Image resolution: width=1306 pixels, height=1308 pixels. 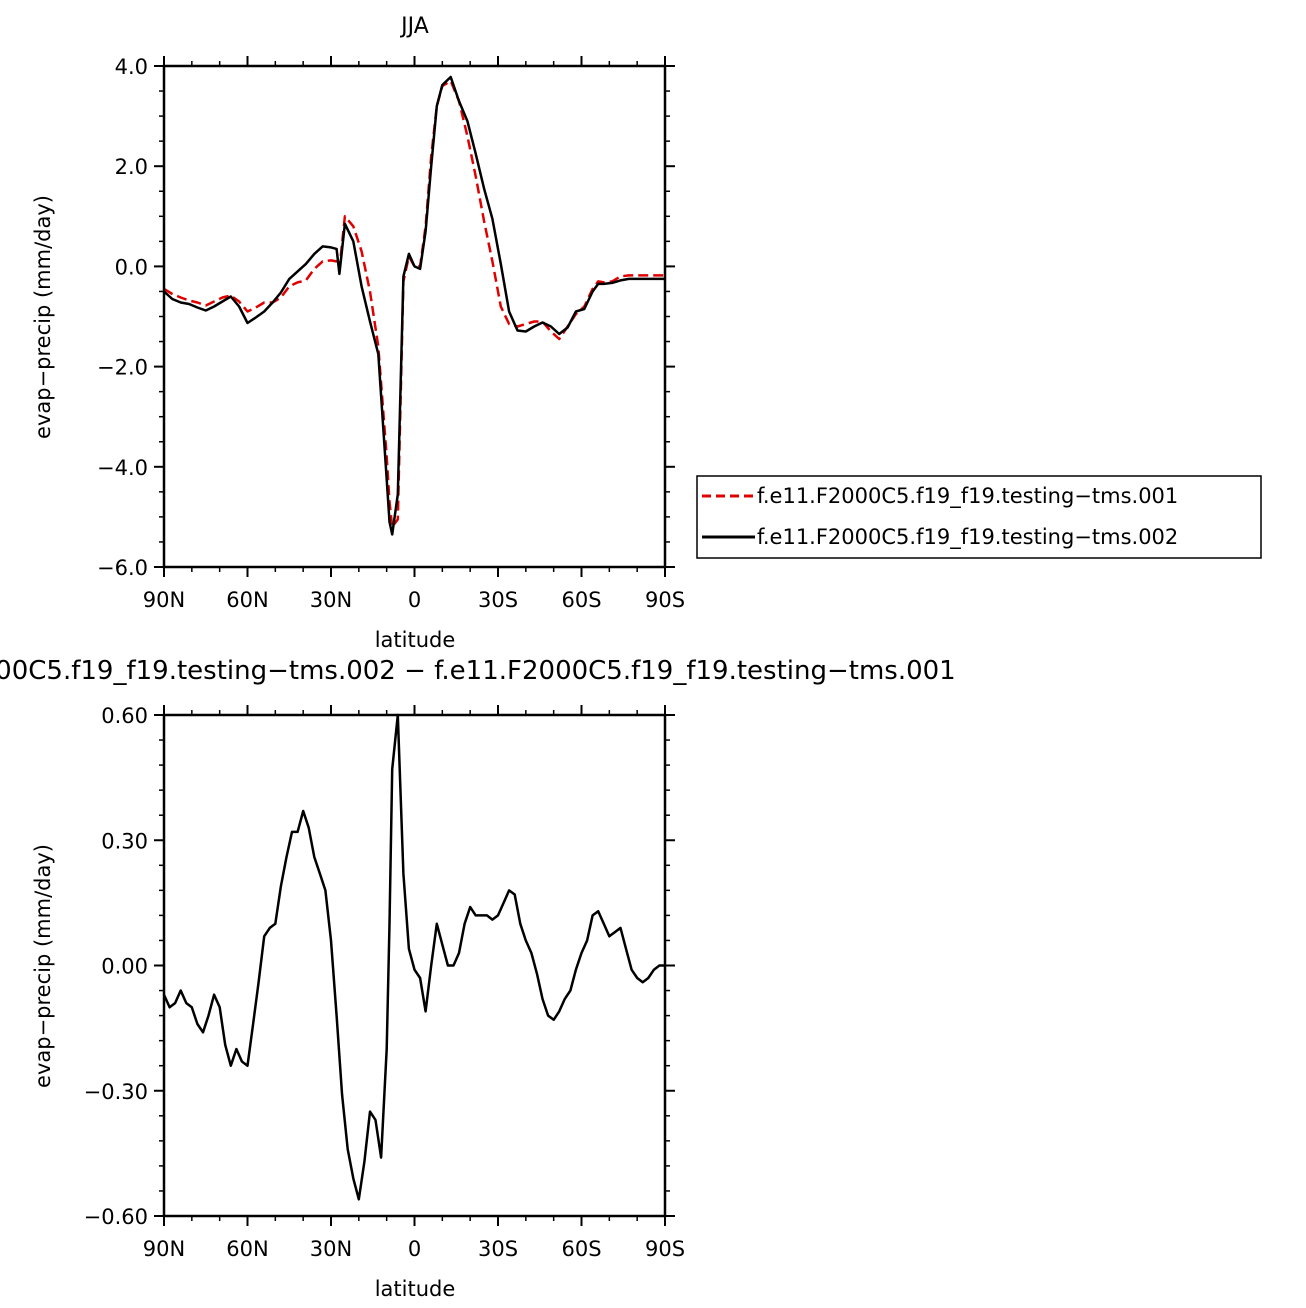 I want to click on y-tick-label-6-0: −6.0, so click(x=122, y=568).